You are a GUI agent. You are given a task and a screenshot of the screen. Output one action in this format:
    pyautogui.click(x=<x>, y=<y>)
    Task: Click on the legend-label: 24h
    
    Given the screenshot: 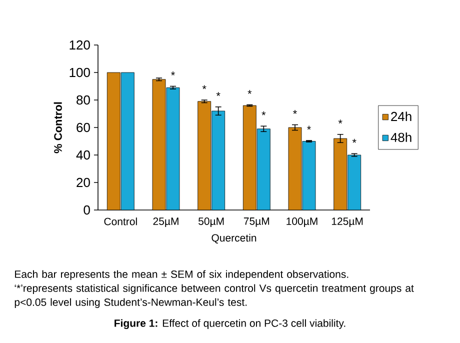 What is the action you would take?
    pyautogui.click(x=401, y=116)
    